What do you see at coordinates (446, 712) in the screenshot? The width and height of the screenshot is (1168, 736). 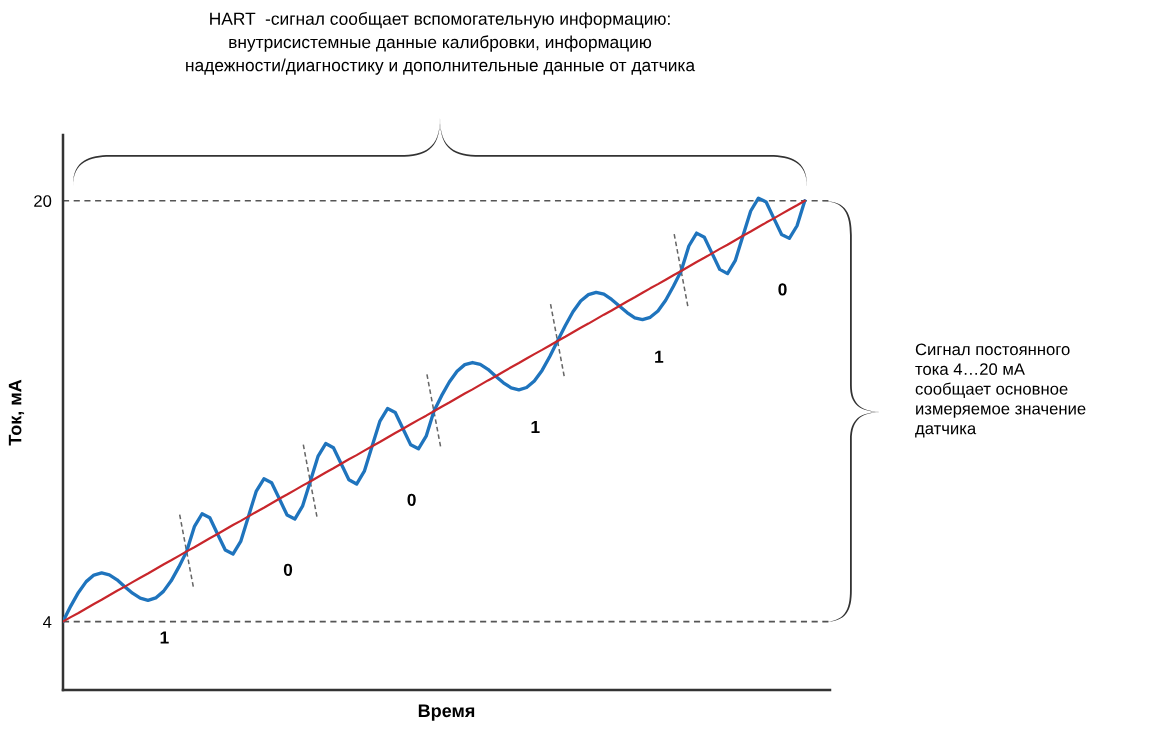 I see `x-axis-title: Время` at bounding box center [446, 712].